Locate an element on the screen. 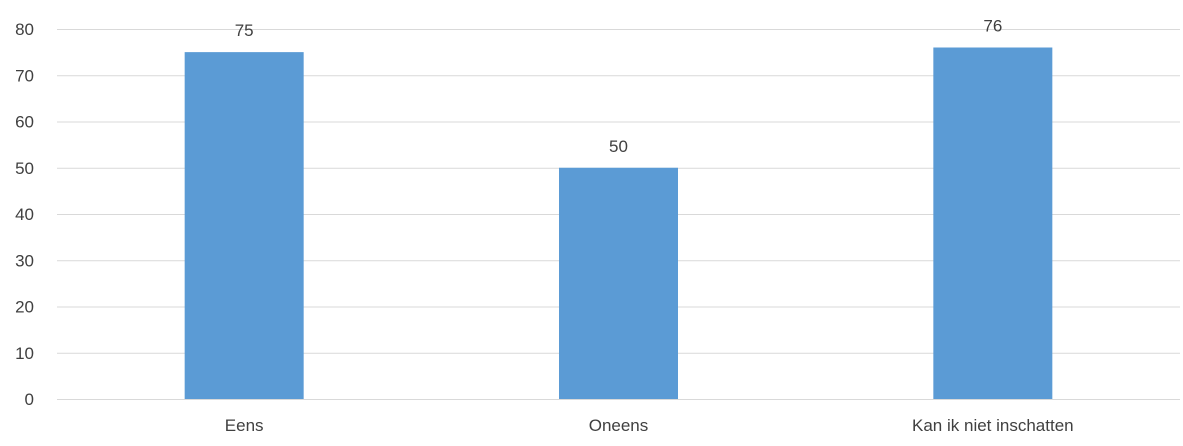 The width and height of the screenshot is (1183, 446). y-tick-label: 80 is located at coordinates (24, 29).